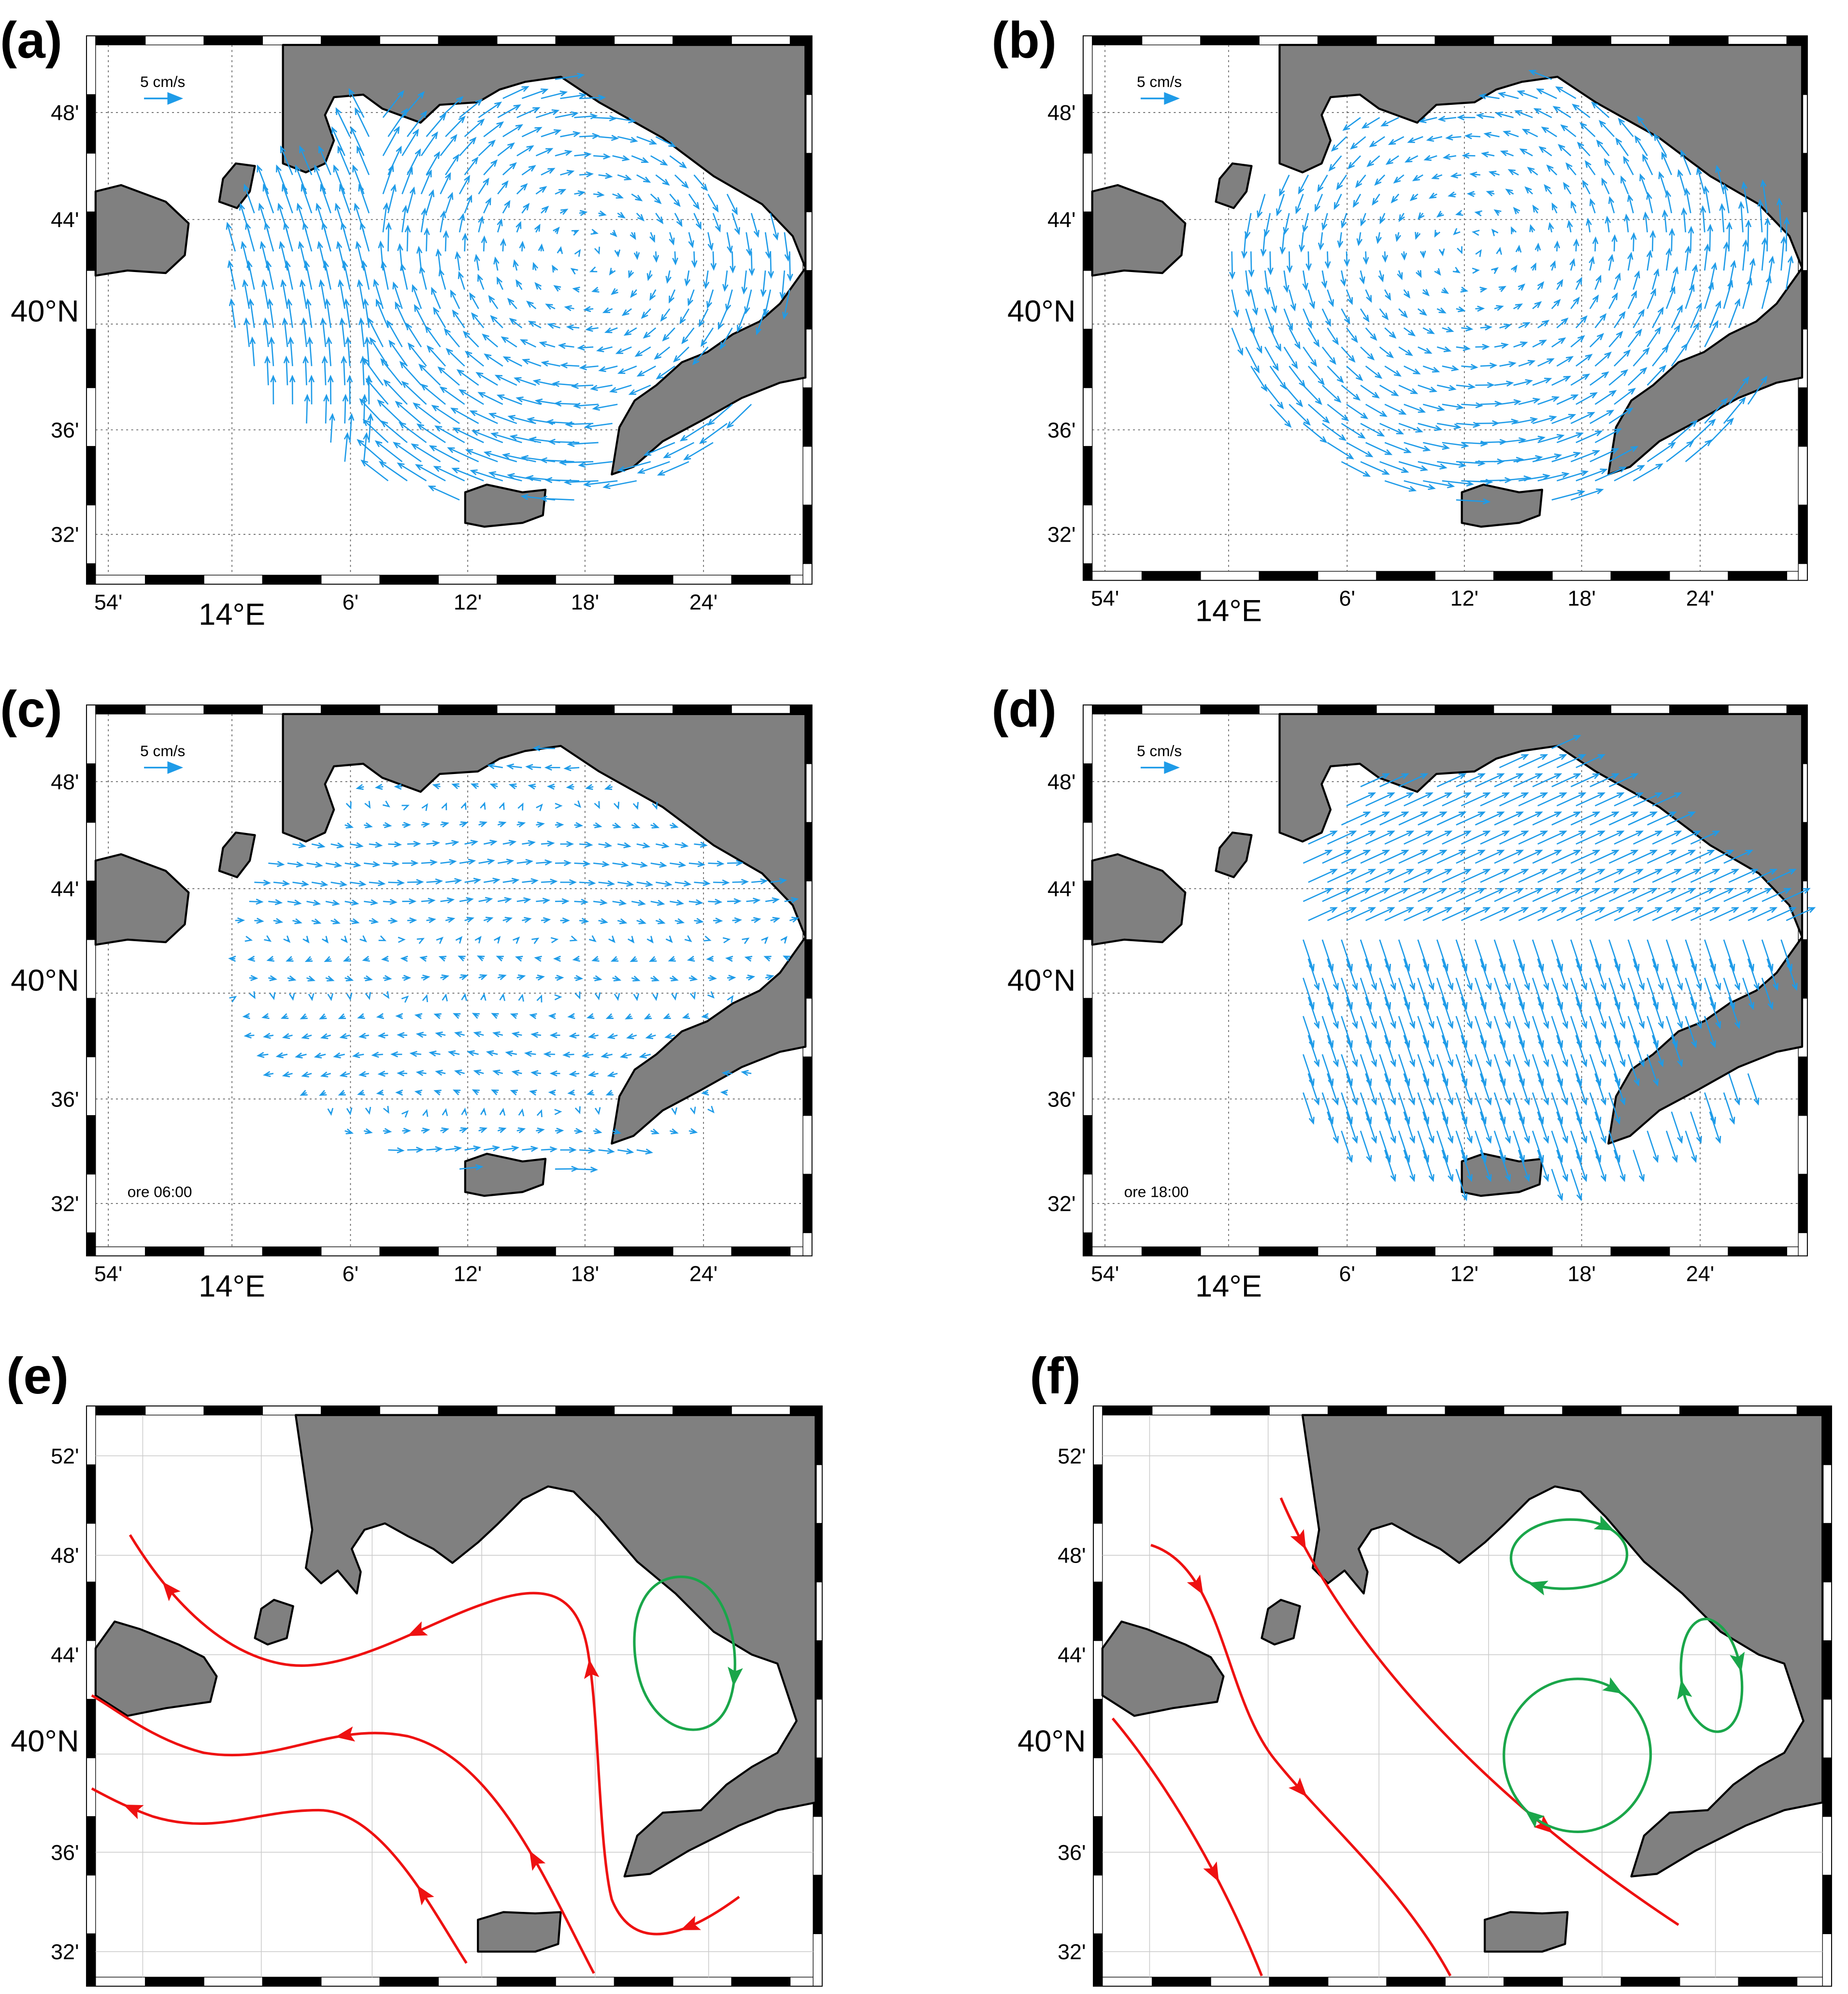 This screenshot has height=1994, width=1848. I want to click on y-tick-label: 40°N, so click(45, 980).